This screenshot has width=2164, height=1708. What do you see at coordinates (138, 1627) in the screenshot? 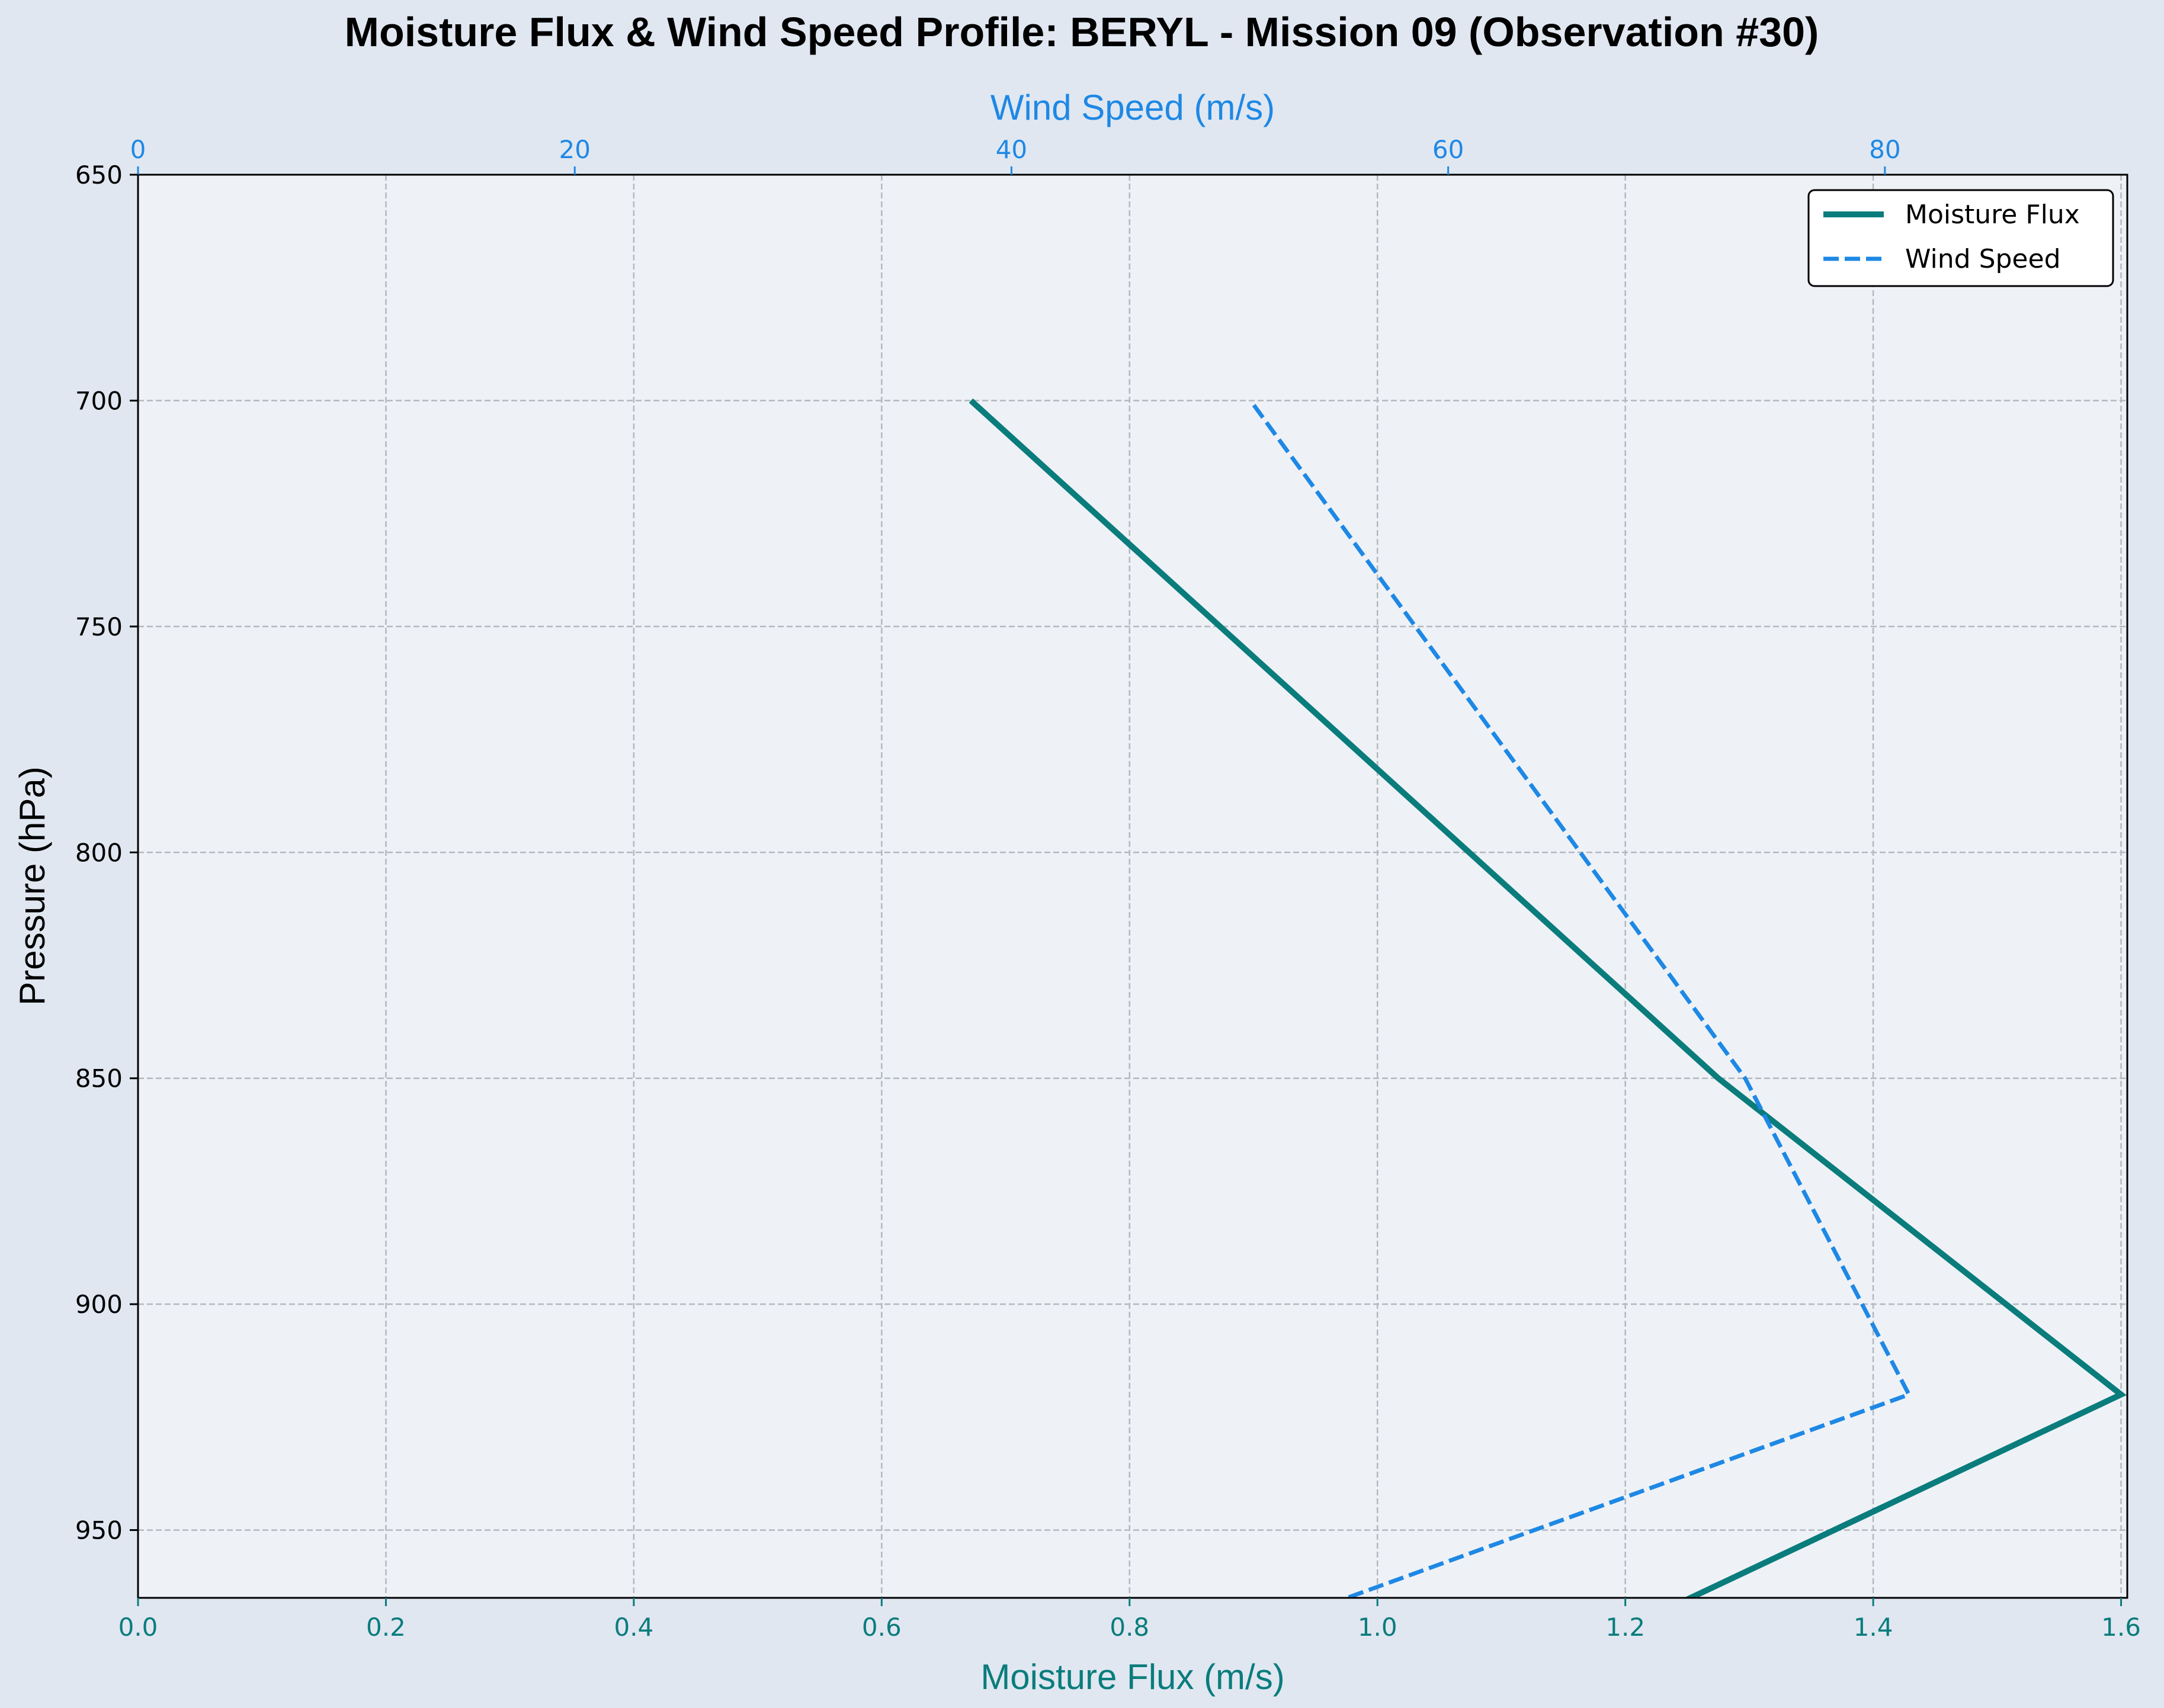
I see `x-bottom-tick-label: 0.0` at bounding box center [138, 1627].